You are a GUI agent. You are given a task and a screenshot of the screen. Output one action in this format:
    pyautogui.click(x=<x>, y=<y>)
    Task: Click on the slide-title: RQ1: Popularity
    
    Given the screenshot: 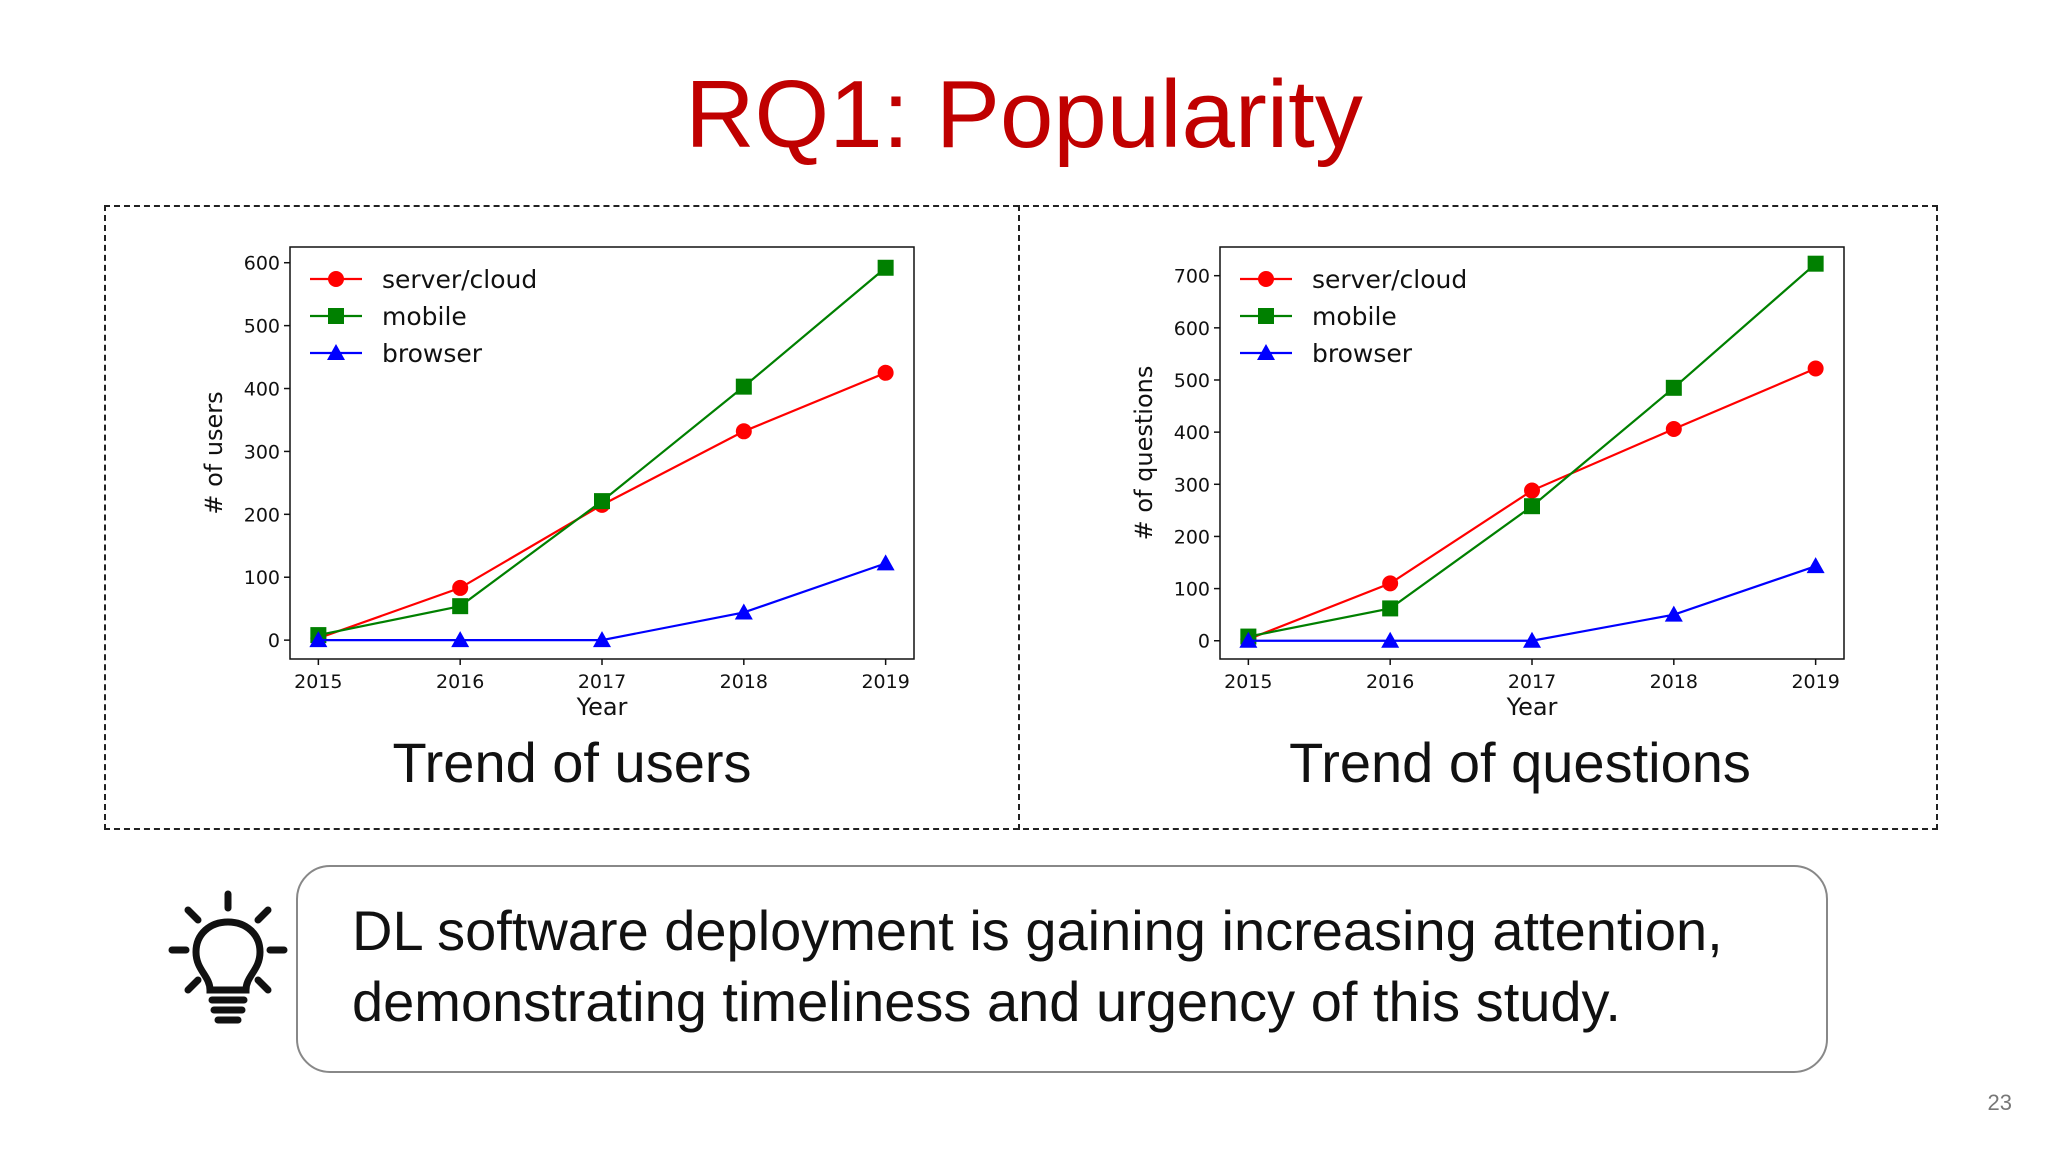 What is the action you would take?
    pyautogui.click(x=1024, y=114)
    